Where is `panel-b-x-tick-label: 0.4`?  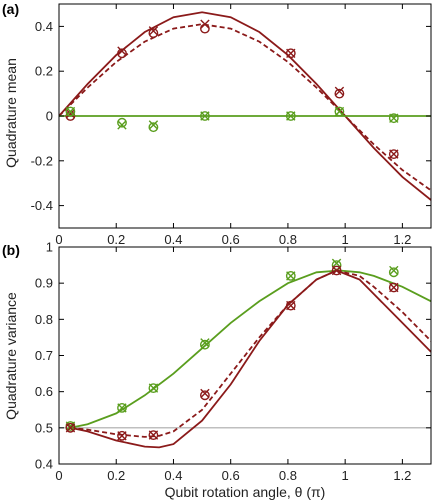
panel-b-x-tick-label: 0.4 is located at coordinates (173, 475).